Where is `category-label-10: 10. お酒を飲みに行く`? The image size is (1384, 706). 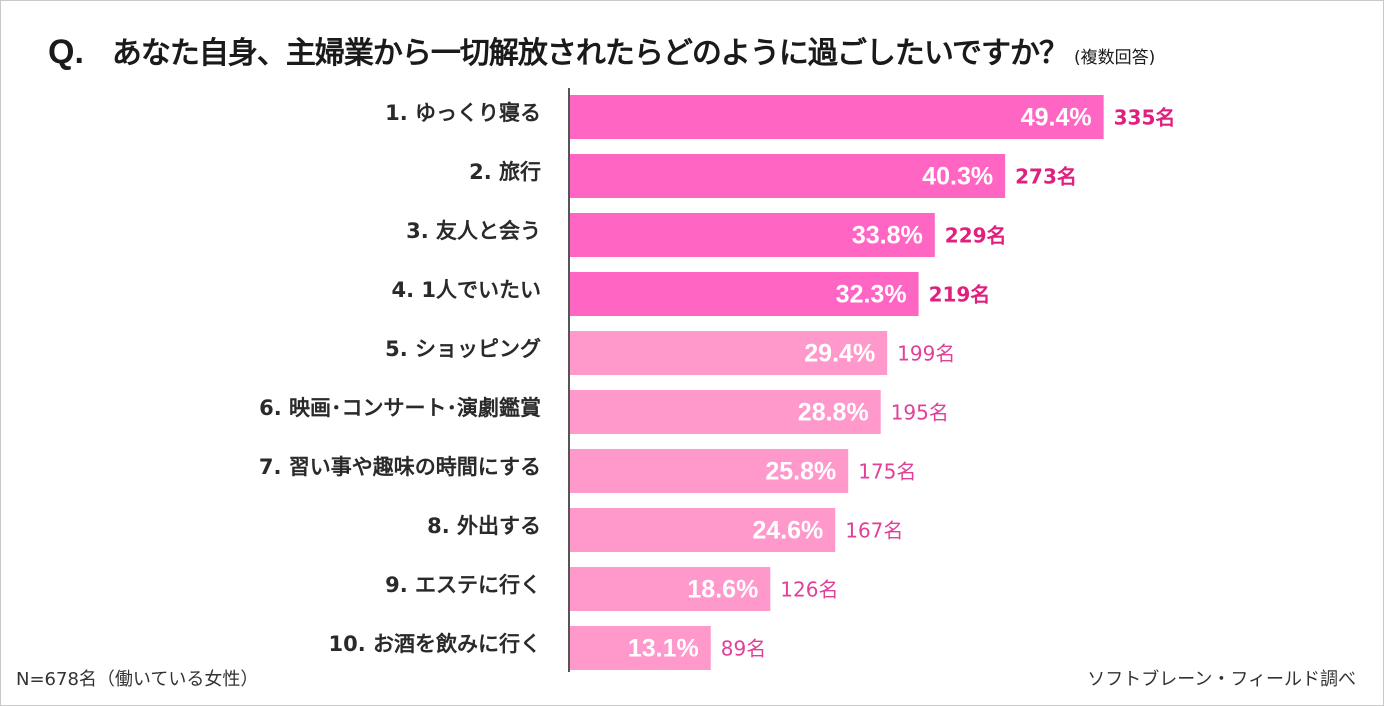
category-label-10: 10. お酒を飲みに行く is located at coordinates (434, 644).